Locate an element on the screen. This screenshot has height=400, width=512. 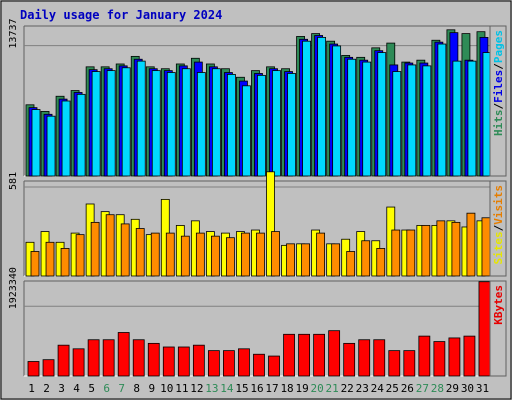
x-tick-label-10: 10 is located at coordinates (166, 388).